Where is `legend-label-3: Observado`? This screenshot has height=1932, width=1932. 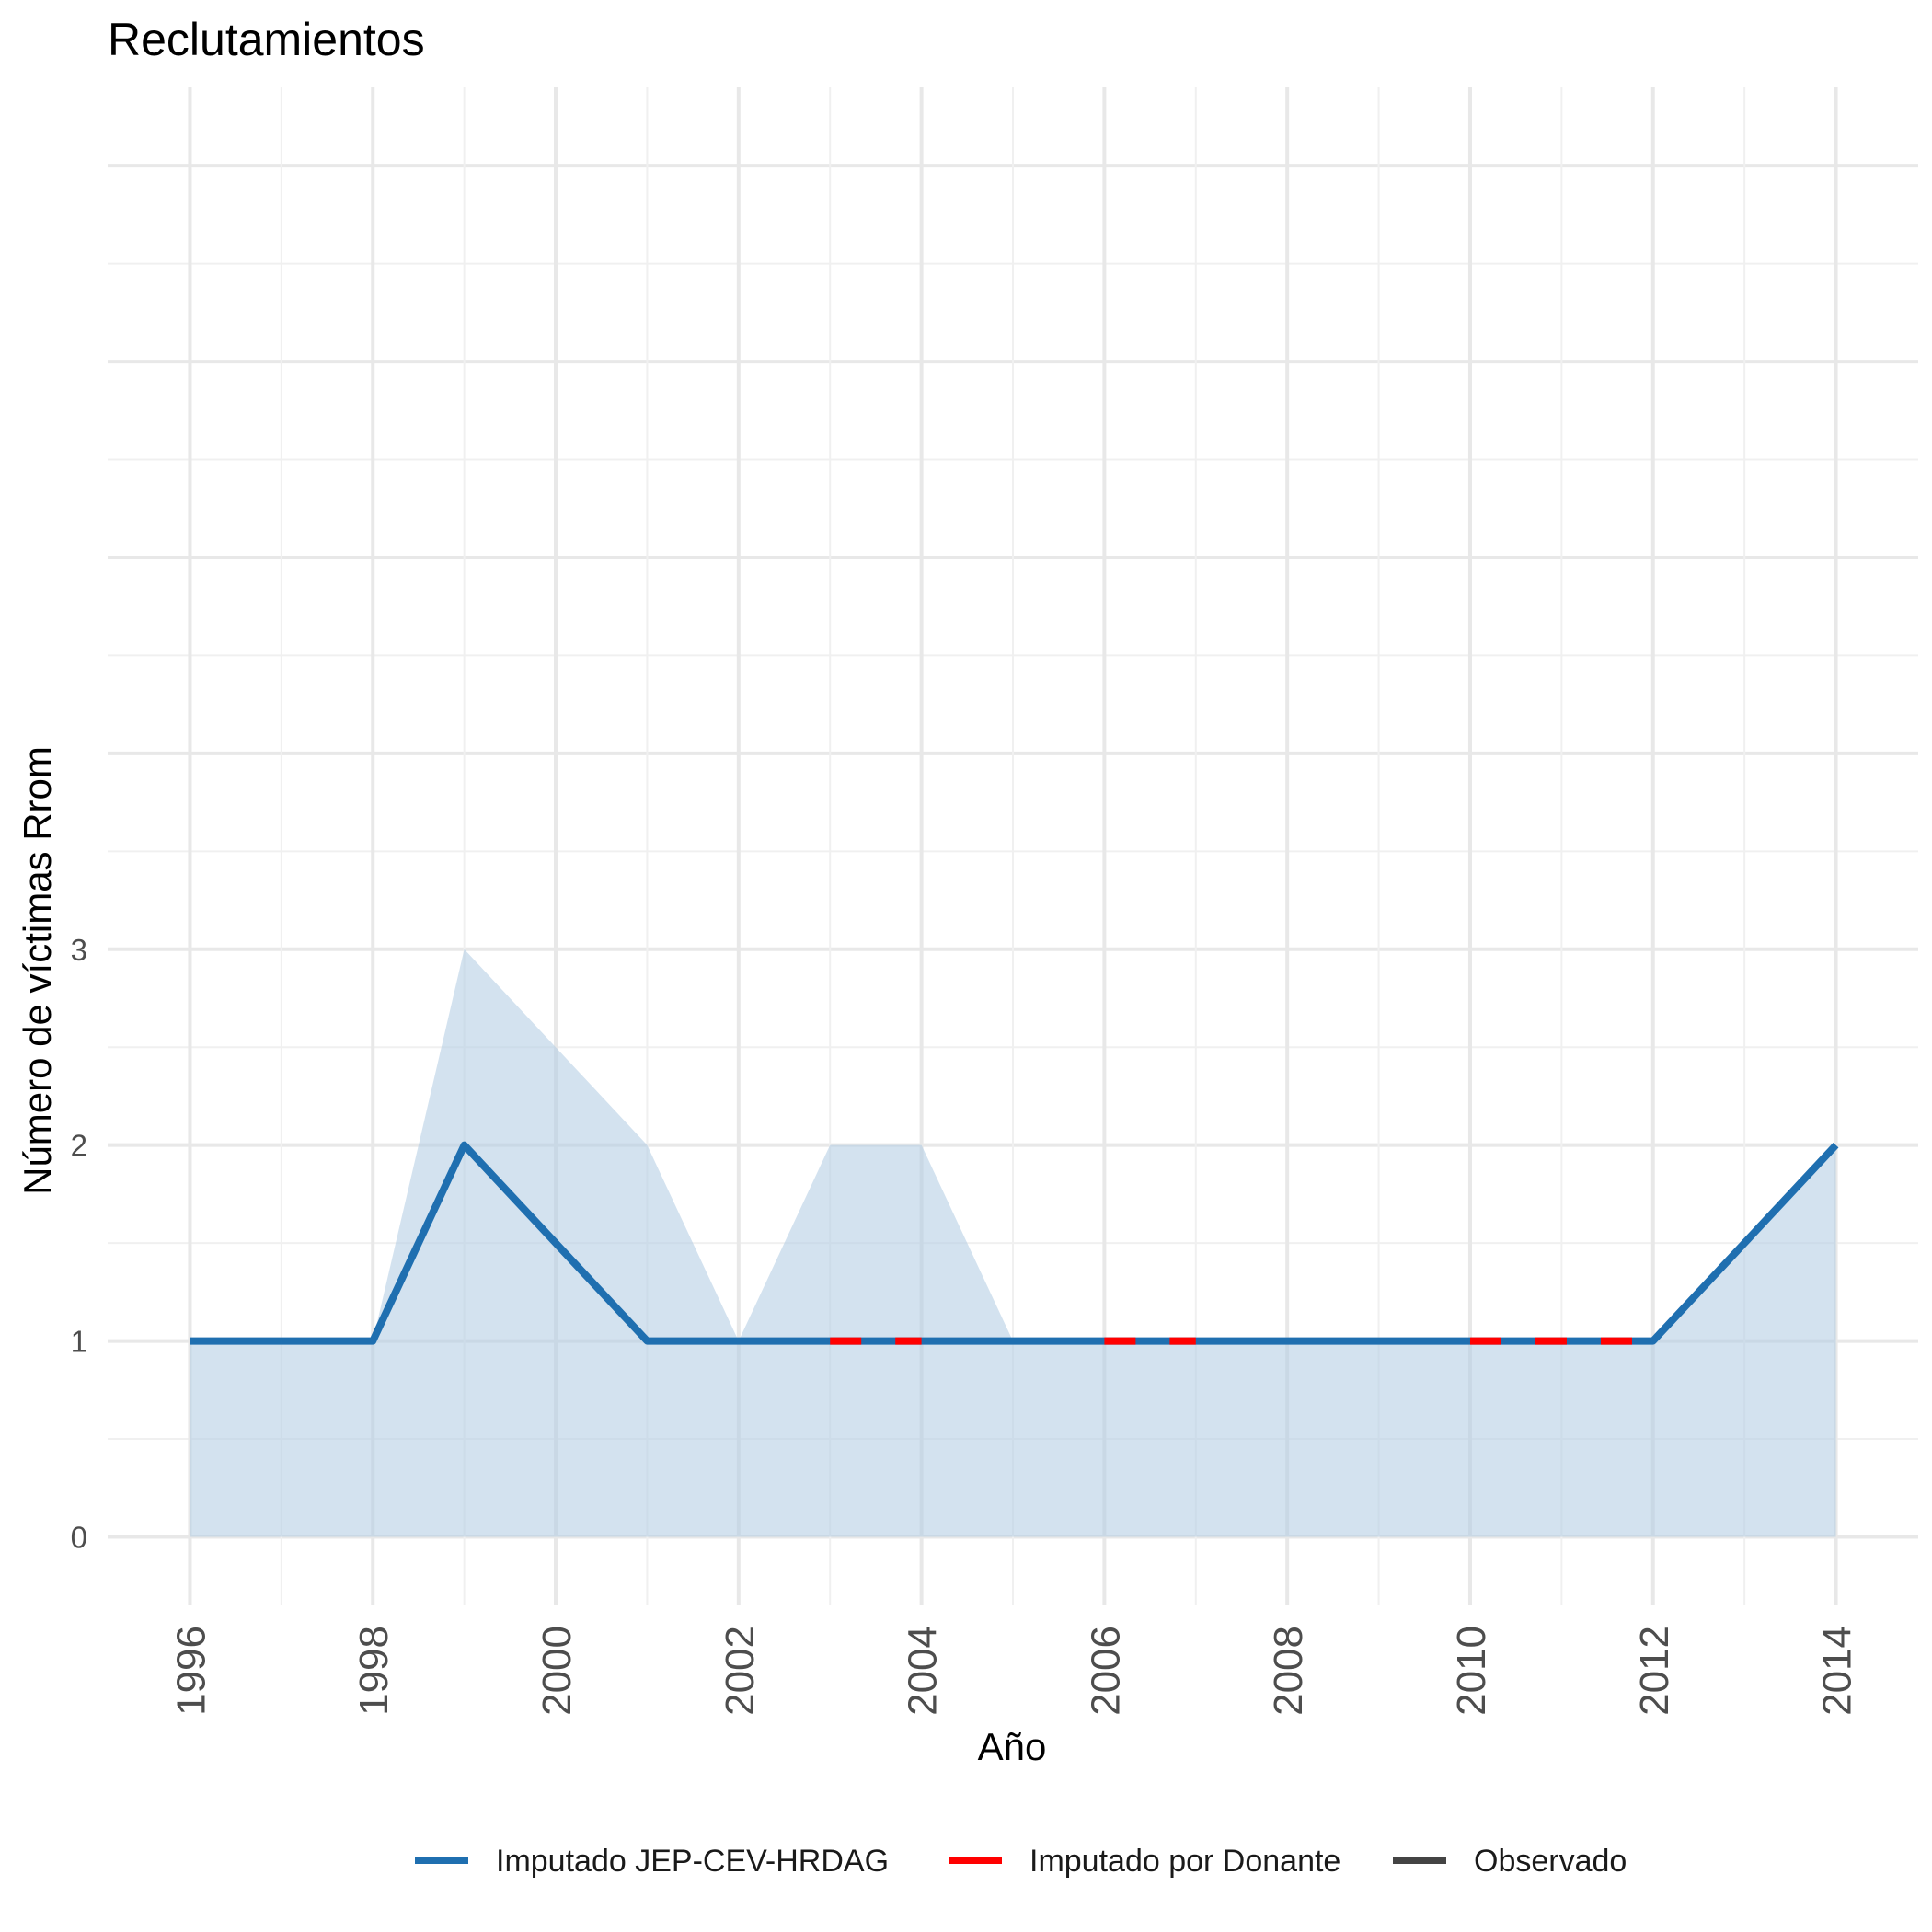
legend-label-3: Observado is located at coordinates (1550, 1861).